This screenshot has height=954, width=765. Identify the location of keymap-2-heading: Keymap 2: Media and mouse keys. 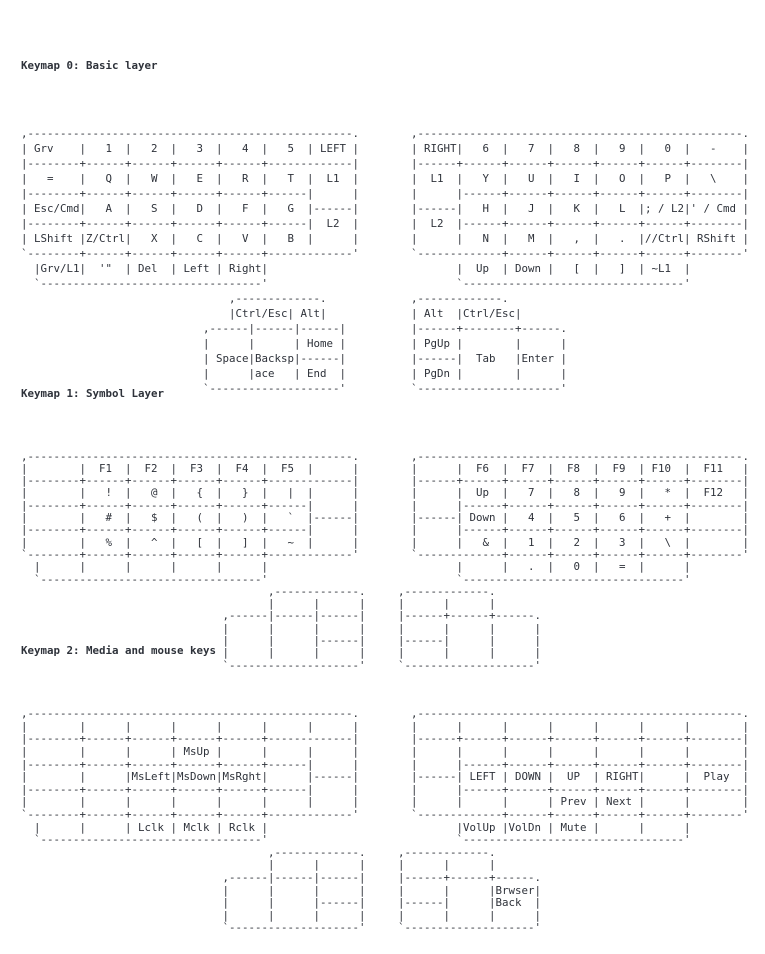
(119, 650).